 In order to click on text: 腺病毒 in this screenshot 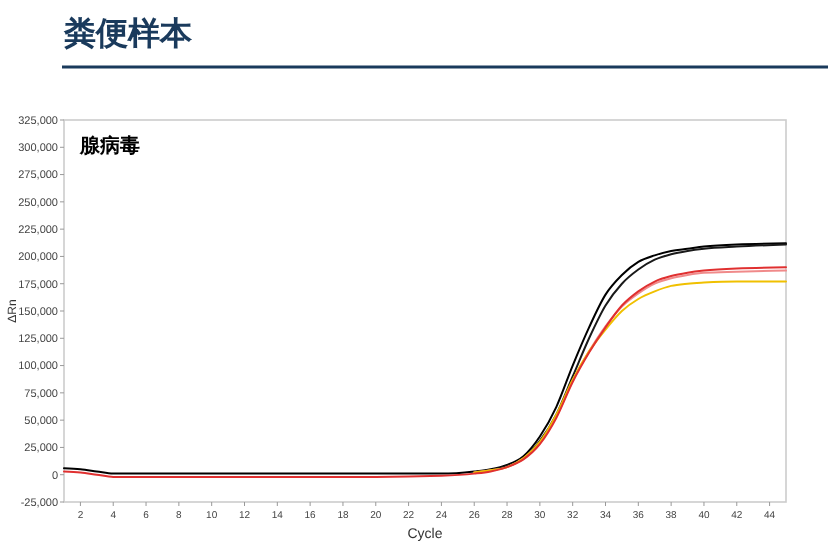, I will do `click(109, 146)`.